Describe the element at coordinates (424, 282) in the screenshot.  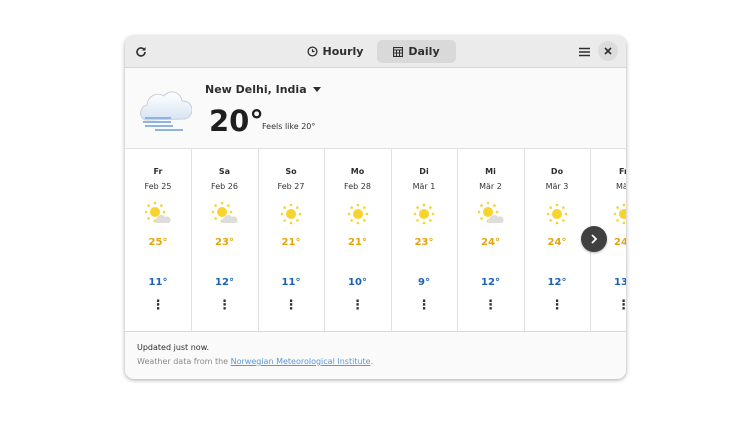
I see `low-temperature: 9°` at that location.